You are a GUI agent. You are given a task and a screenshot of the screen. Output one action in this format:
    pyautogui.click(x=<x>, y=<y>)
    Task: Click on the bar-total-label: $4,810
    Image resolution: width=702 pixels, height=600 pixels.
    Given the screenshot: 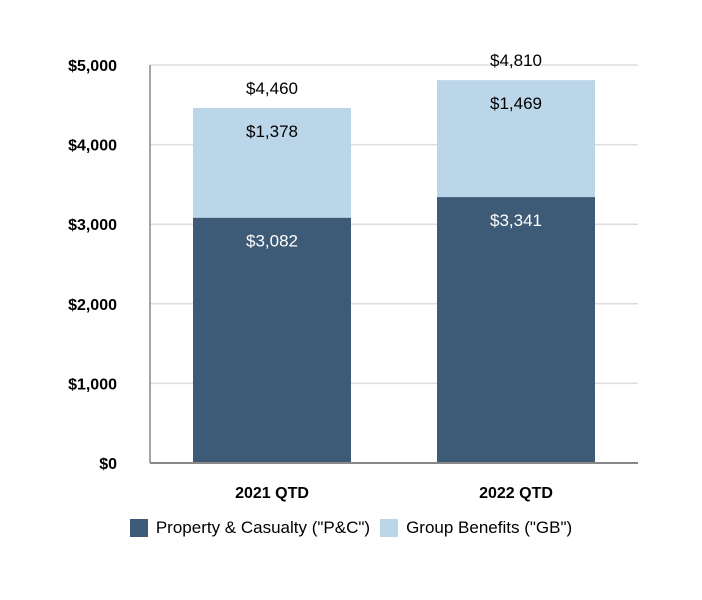 What is the action you would take?
    pyautogui.click(x=516, y=60)
    